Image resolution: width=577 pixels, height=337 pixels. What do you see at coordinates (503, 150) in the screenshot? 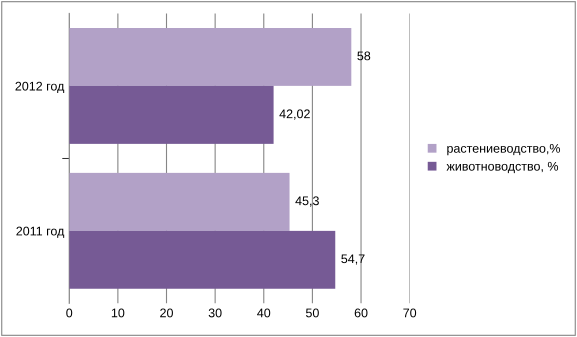
I see `legend-label: растениеводство,%` at bounding box center [503, 150].